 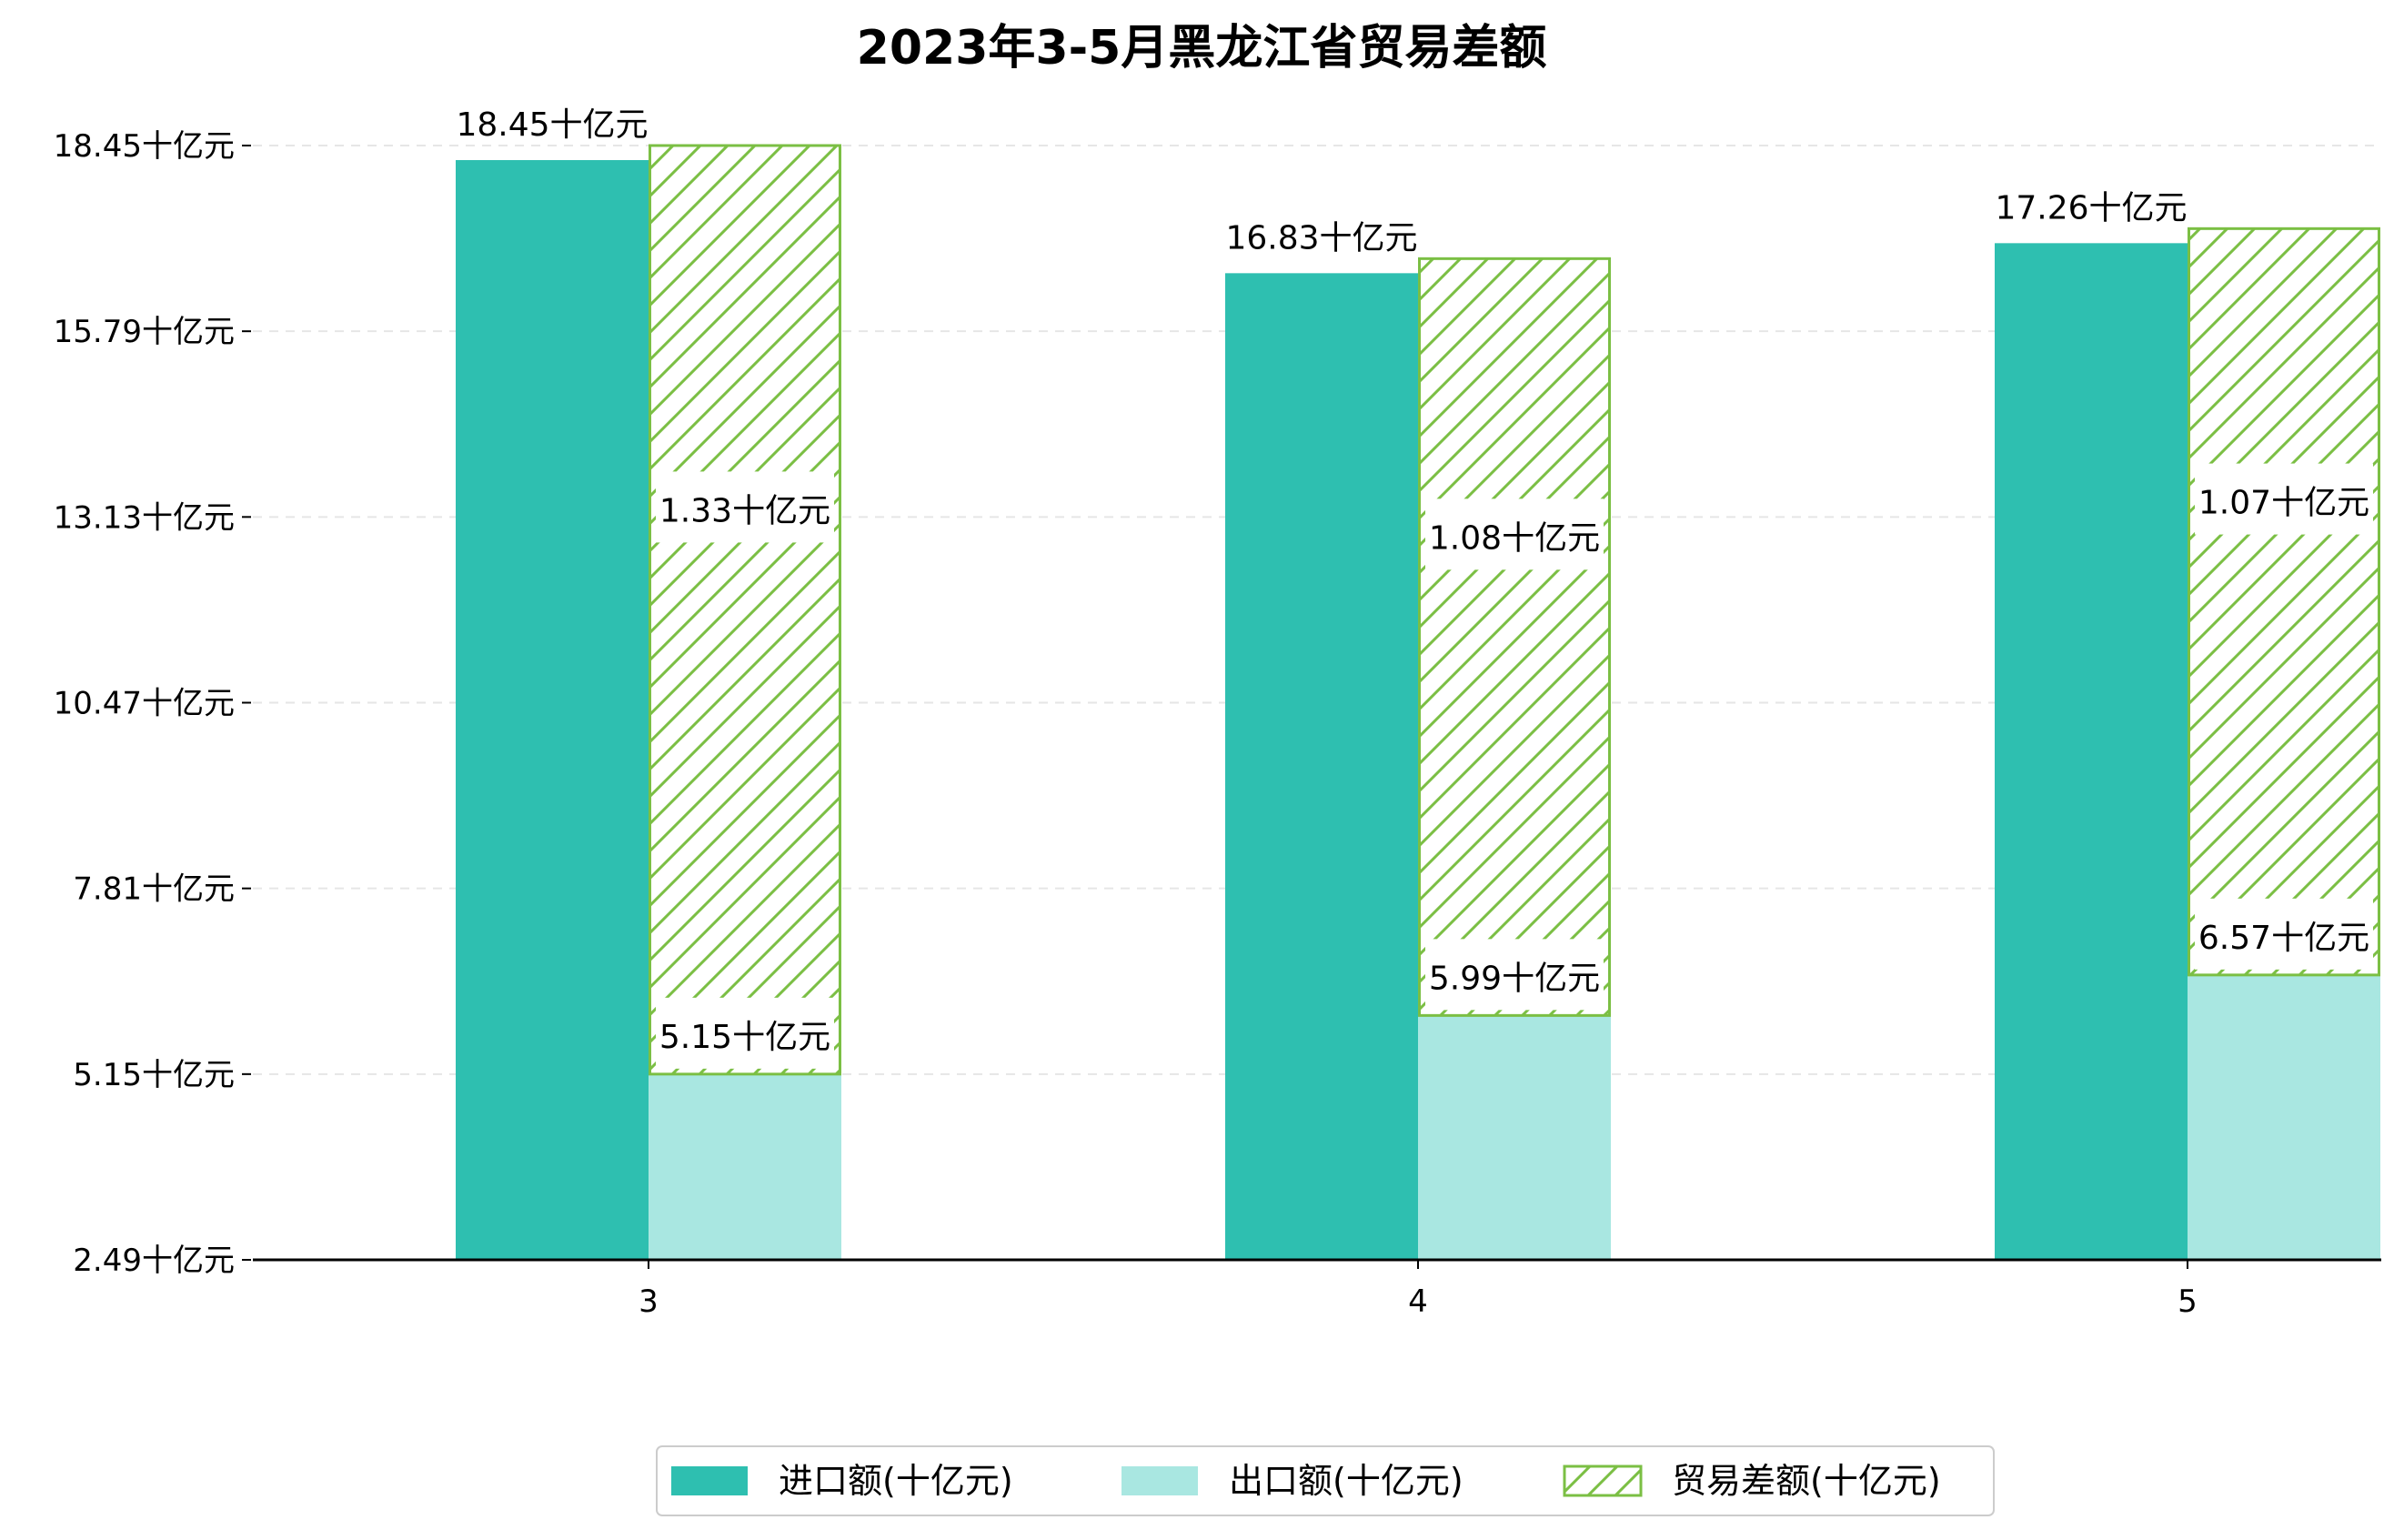 I want to click on y-tick-label: 2.49十亿元, so click(x=154, y=1261).